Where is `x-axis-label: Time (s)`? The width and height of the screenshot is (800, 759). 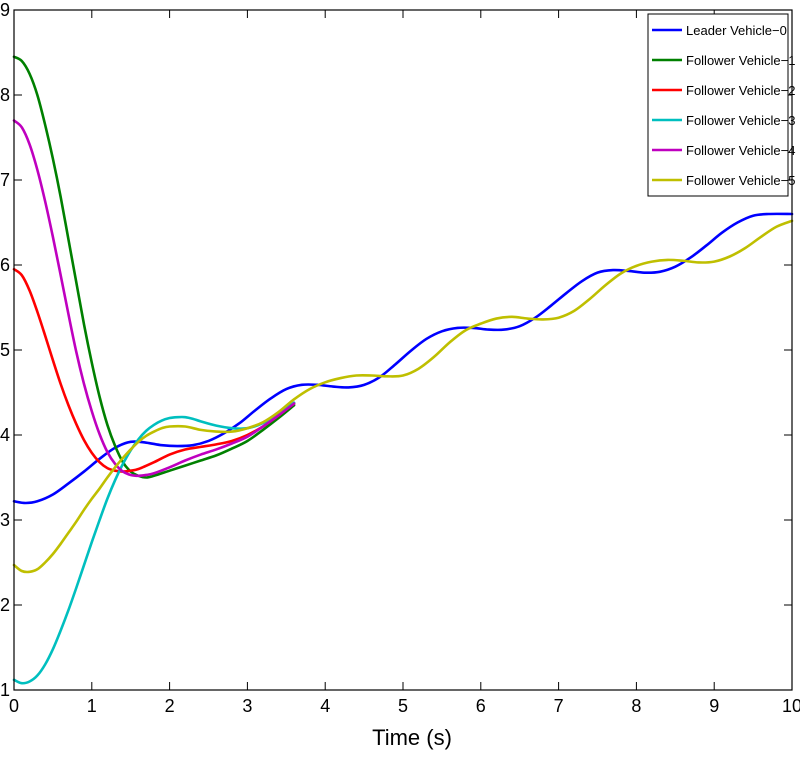 x-axis-label: Time (s) is located at coordinates (412, 737).